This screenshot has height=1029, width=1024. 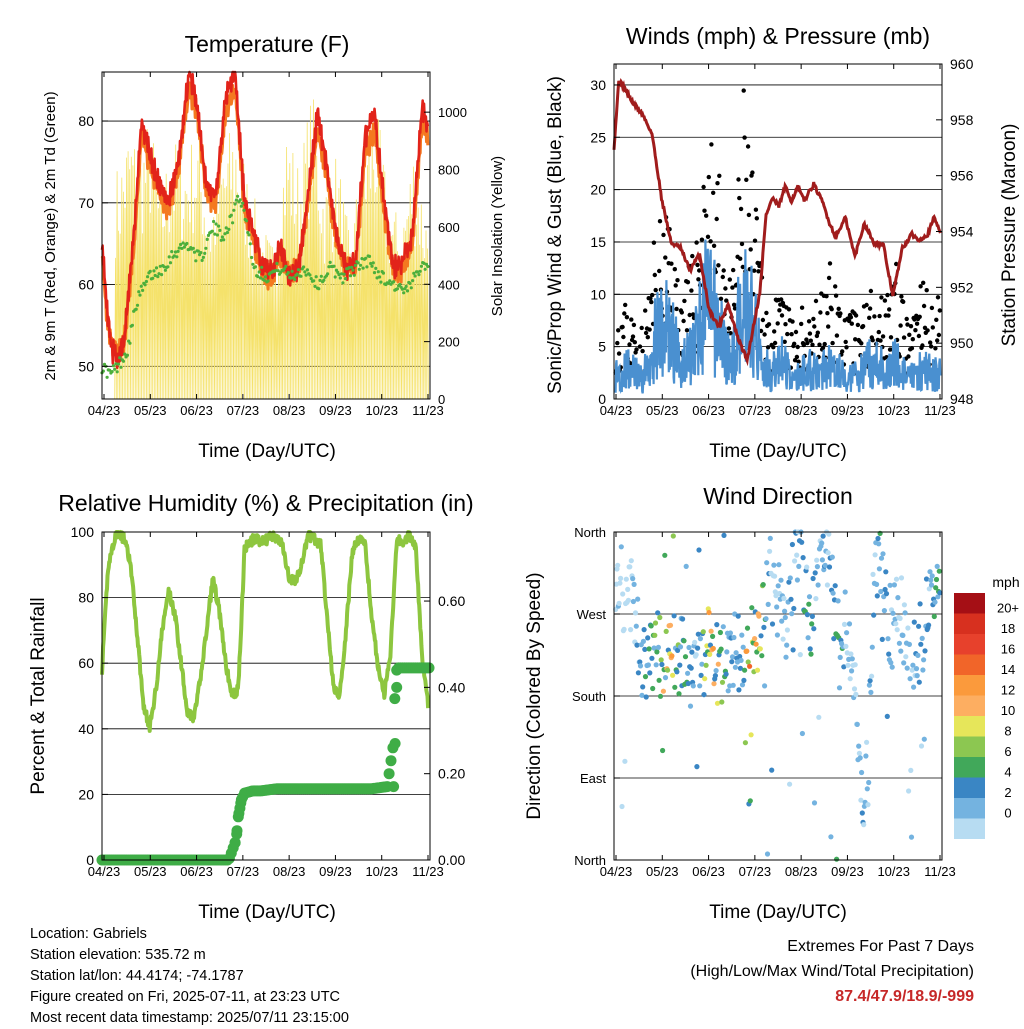 I want to click on y-tick-label: 50, so click(x=86, y=366).